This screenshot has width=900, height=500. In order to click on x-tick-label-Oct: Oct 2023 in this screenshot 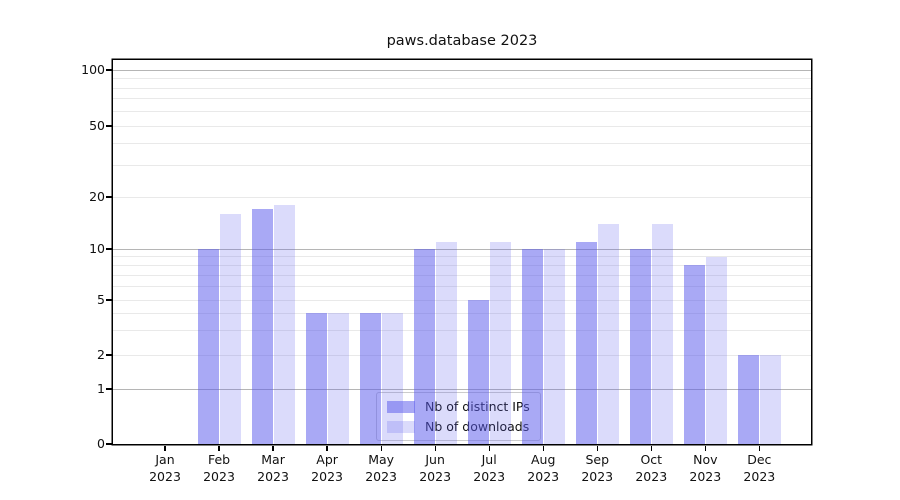, I will do `click(651, 468)`.